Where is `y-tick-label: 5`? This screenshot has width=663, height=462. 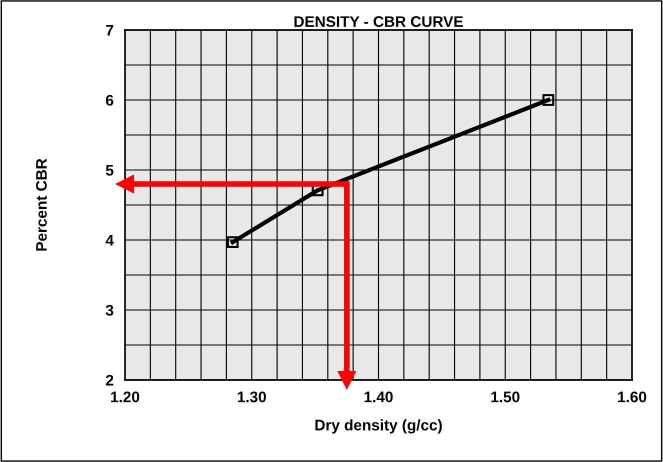 y-tick-label: 5 is located at coordinates (110, 170).